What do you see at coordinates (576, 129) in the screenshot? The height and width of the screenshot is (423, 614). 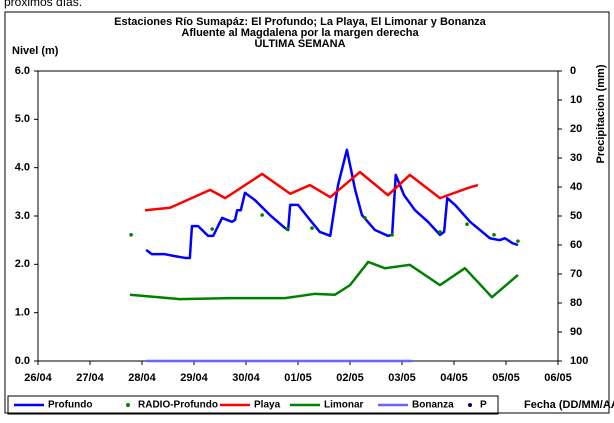 I see `y2-tick-label: 20` at bounding box center [576, 129].